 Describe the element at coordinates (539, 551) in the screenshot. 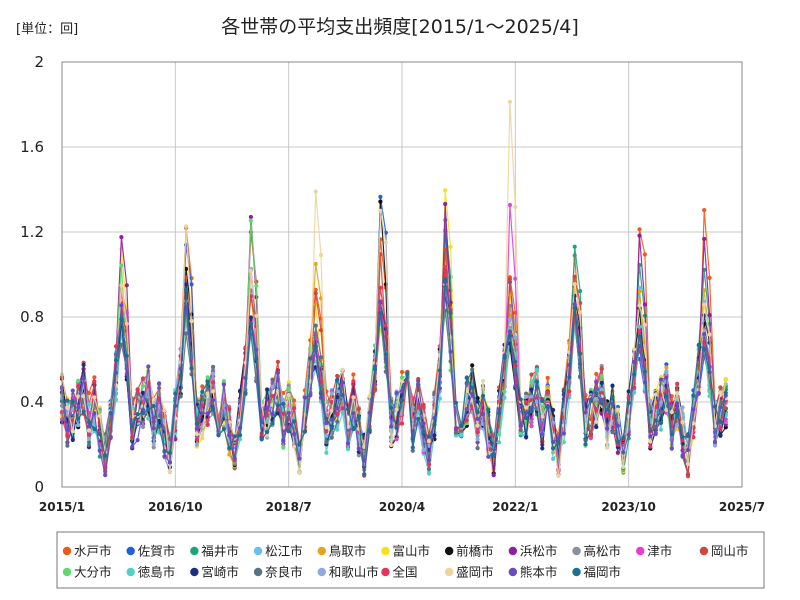

I see `legend-label: 浜松市` at that location.